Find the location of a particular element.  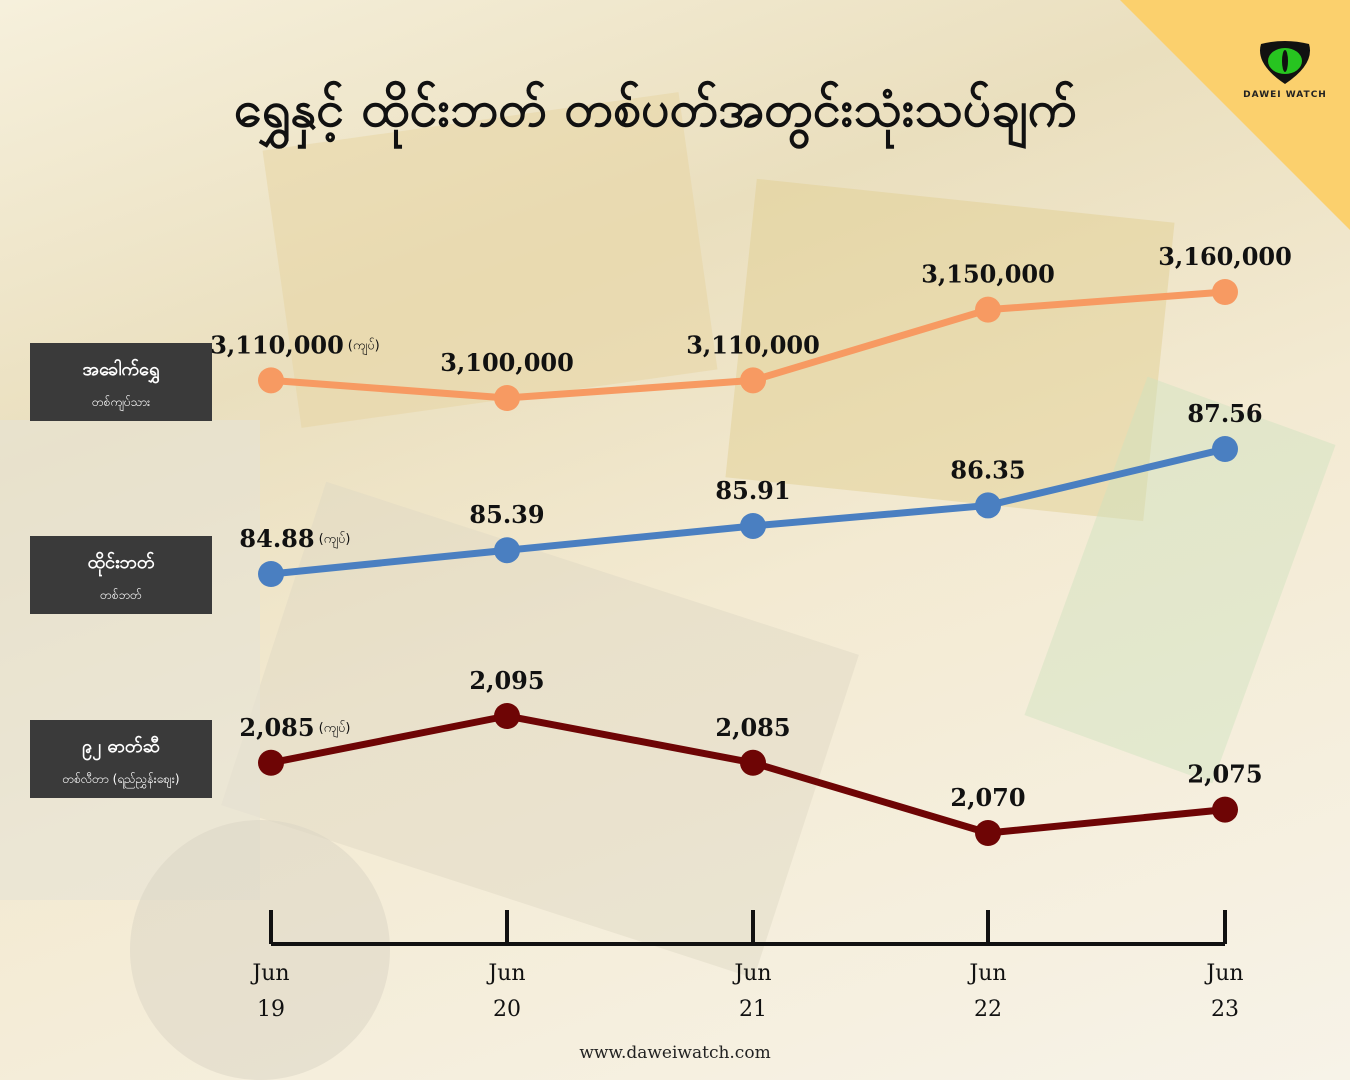

x-tick-label-day: 23 is located at coordinates (1225, 1009).